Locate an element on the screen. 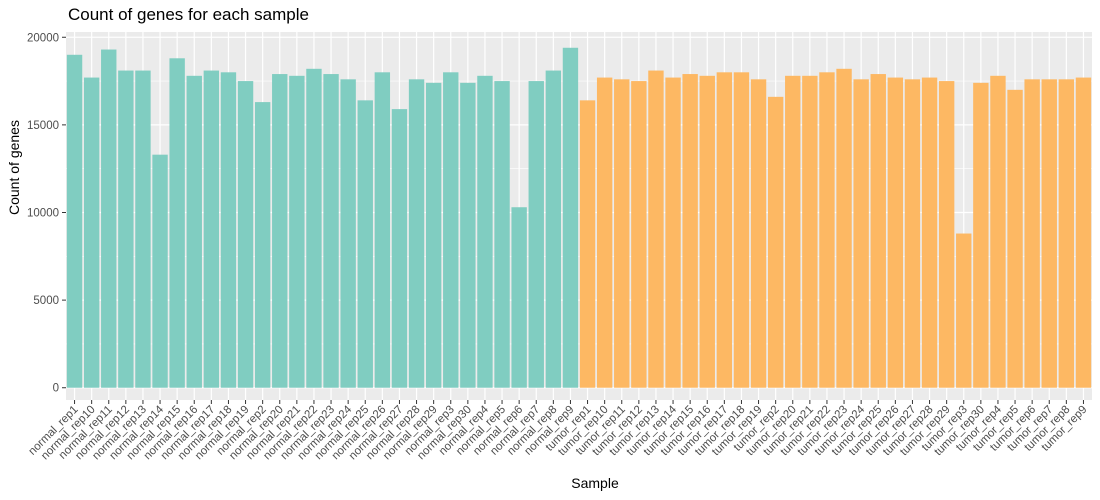 The width and height of the screenshot is (1100, 500). bar-normal_rep24 is located at coordinates (348, 233).